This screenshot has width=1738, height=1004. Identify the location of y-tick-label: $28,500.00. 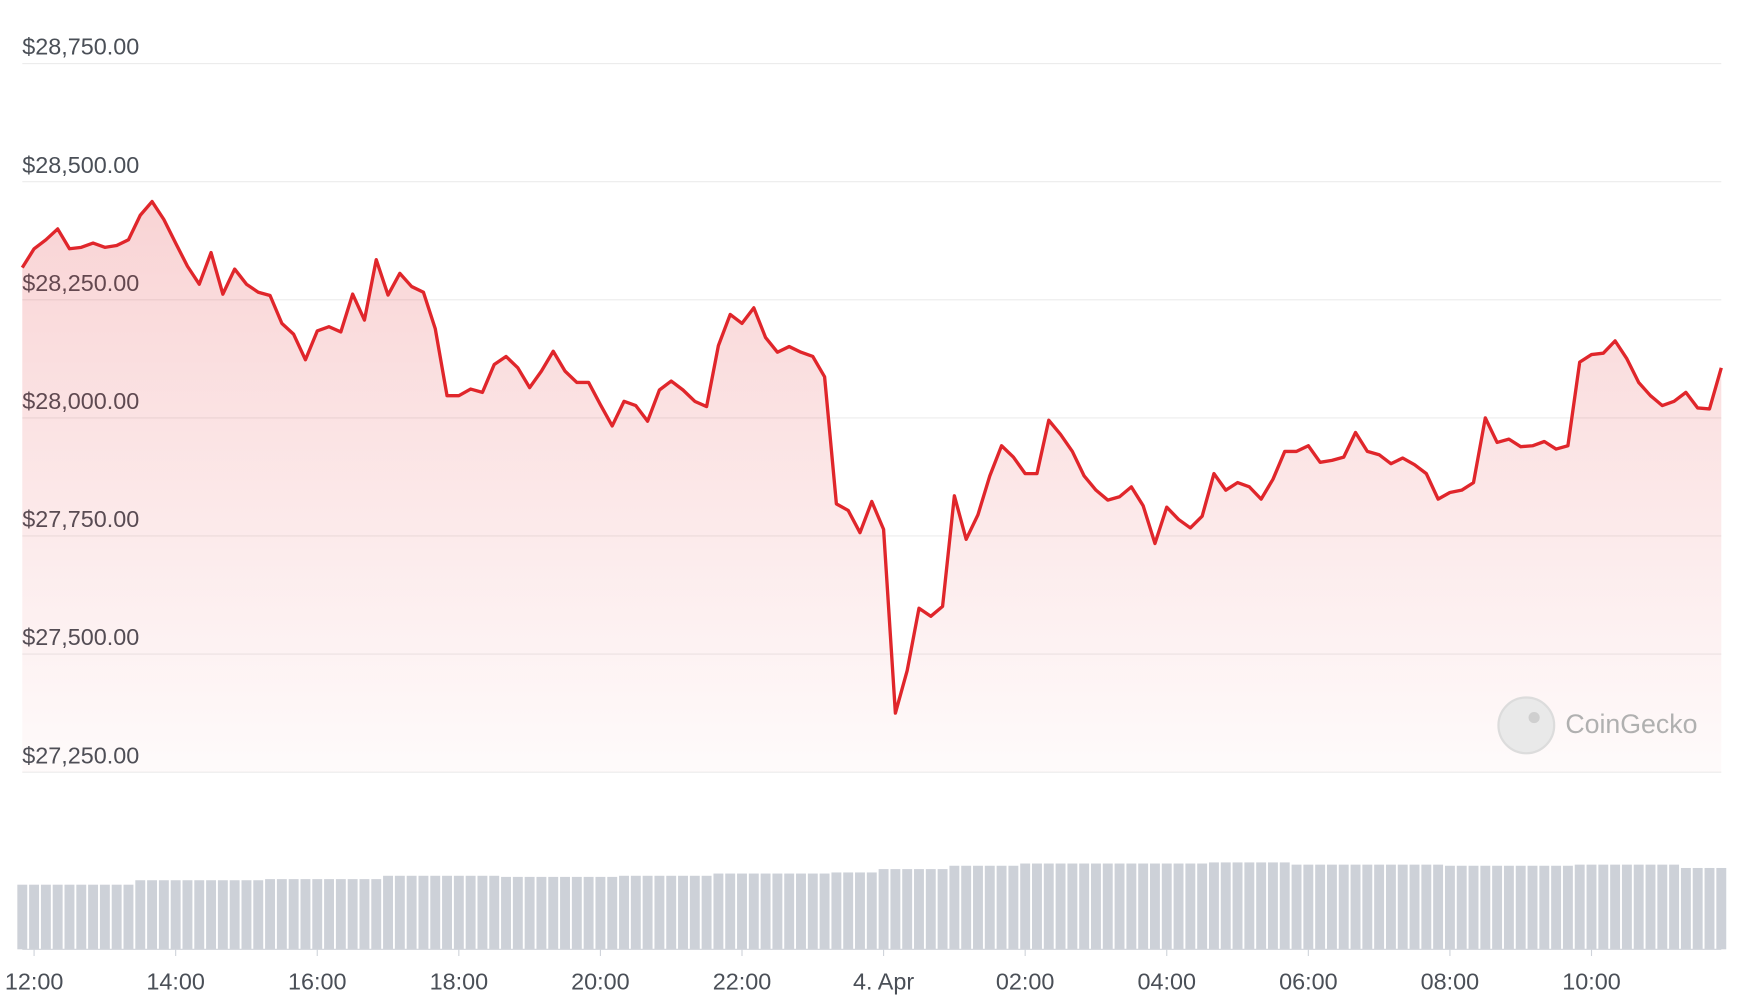
(80, 165).